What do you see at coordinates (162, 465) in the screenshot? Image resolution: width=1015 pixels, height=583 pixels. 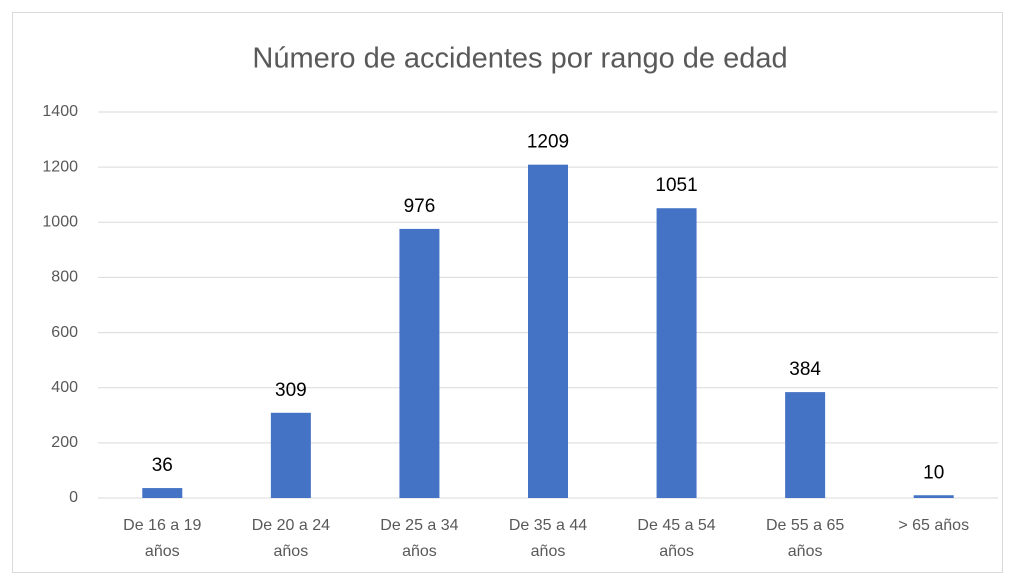 I see `data-label: 36` at bounding box center [162, 465].